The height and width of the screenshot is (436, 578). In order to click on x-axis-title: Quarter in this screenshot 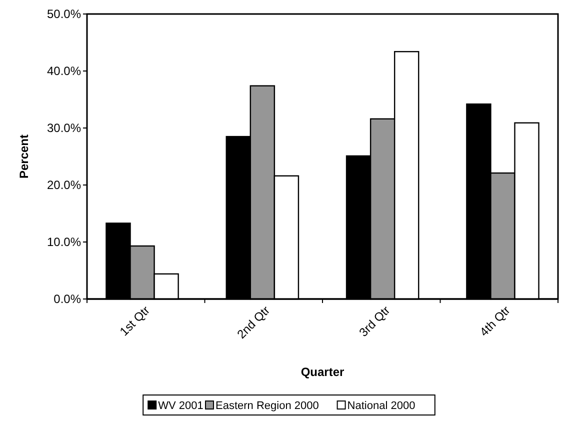, I will do `click(322, 372)`.